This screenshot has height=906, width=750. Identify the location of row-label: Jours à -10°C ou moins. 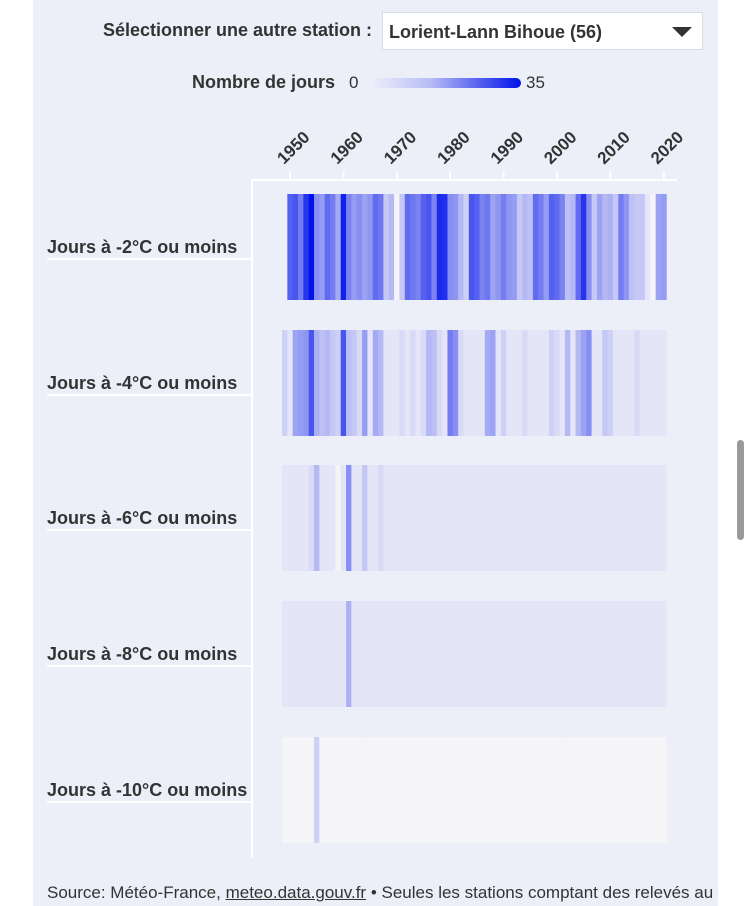
(147, 790).